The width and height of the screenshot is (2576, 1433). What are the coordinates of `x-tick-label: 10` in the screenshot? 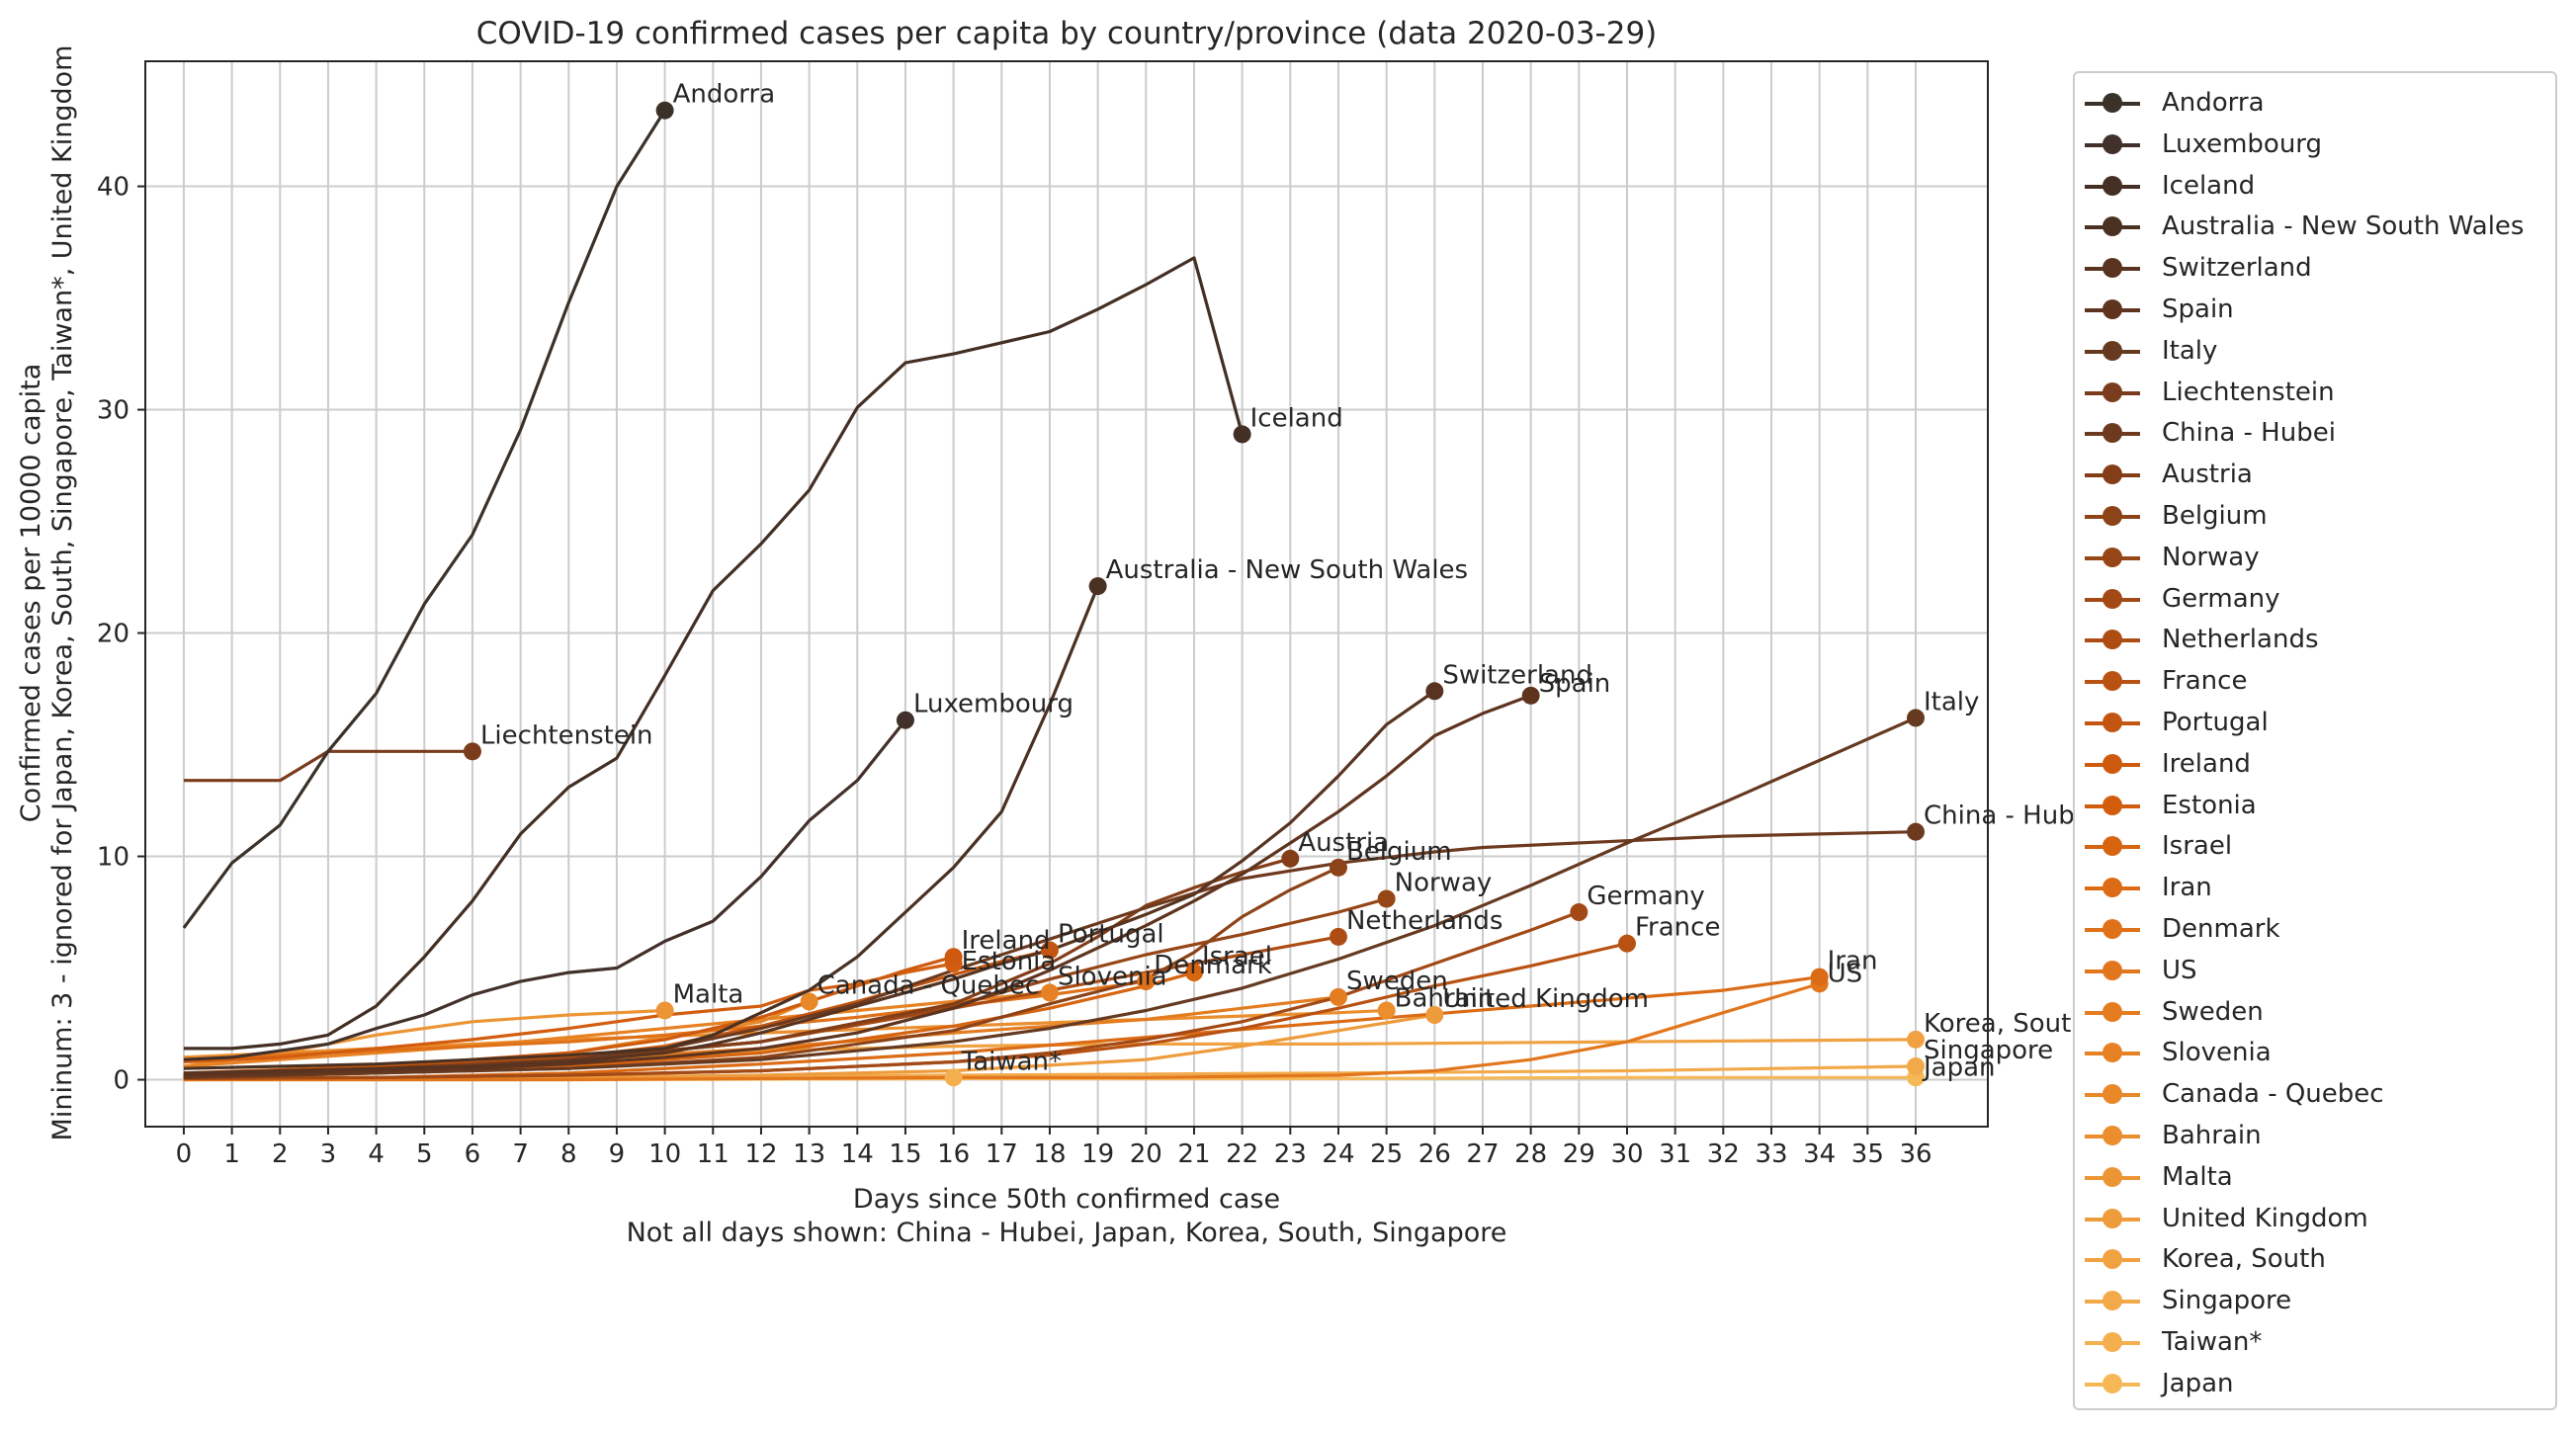 It's located at (664, 1154).